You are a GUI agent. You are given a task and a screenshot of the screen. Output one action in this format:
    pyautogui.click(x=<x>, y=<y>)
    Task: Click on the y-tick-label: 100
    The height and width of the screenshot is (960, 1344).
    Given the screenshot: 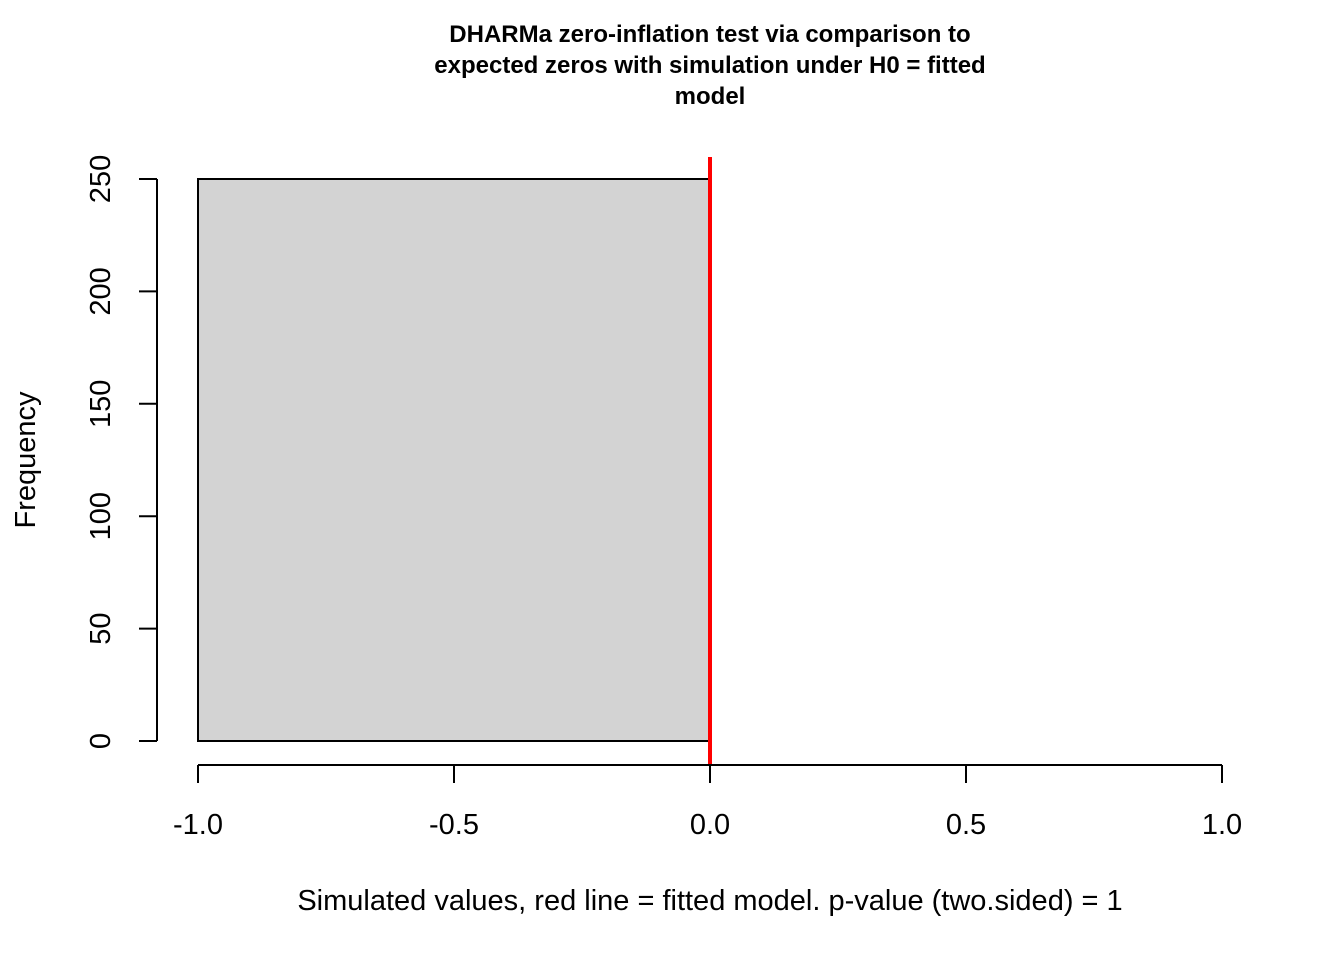 What is the action you would take?
    pyautogui.click(x=101, y=516)
    